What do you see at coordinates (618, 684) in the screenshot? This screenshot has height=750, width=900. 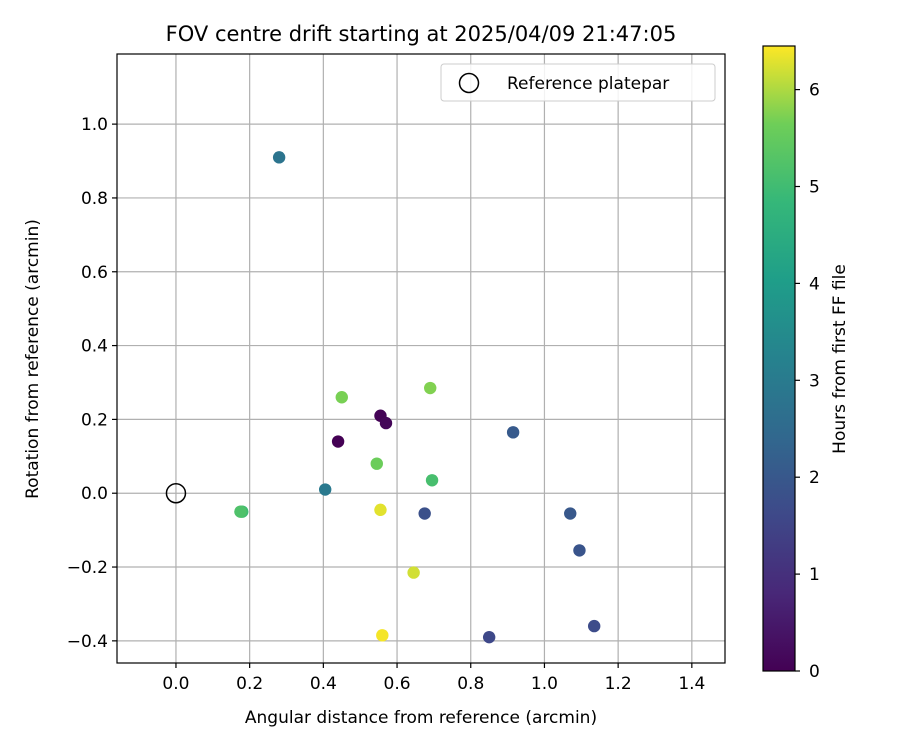 I see `x-tick-label: 1.2` at bounding box center [618, 684].